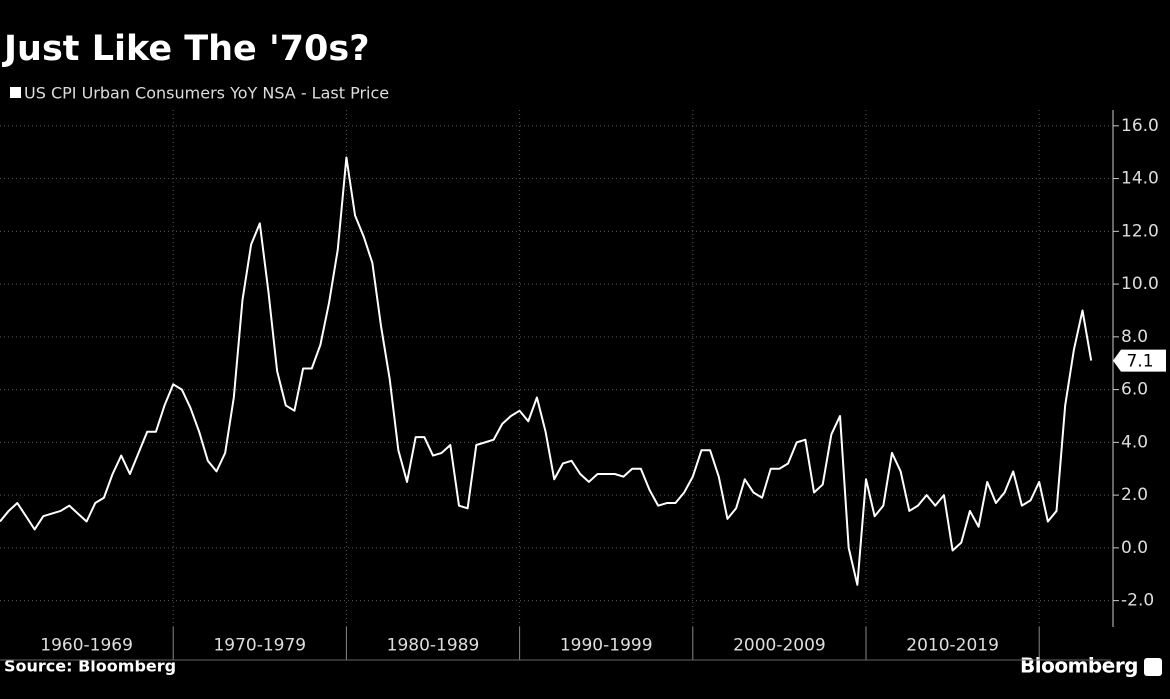 The image size is (1170, 699). I want to click on y-tick-label: 6.0, so click(1134, 390).